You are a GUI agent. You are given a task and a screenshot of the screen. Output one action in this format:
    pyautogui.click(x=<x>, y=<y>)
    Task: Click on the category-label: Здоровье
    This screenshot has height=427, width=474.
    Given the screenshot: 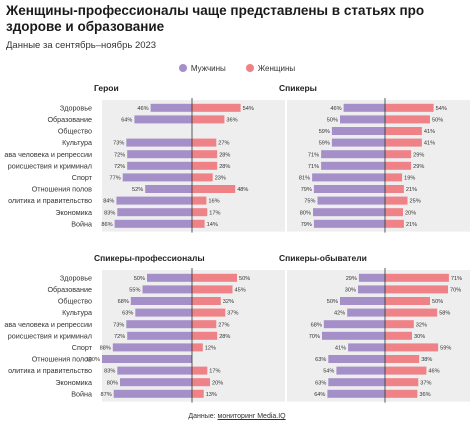 What is the action you would take?
    pyautogui.click(x=76, y=107)
    